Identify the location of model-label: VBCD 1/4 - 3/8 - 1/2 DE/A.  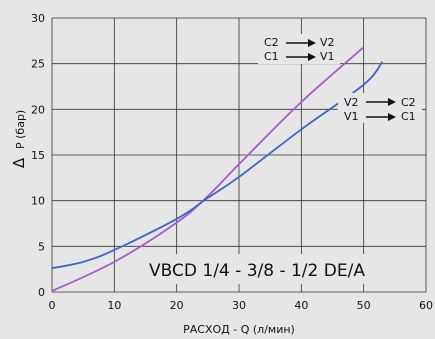
(257, 271).